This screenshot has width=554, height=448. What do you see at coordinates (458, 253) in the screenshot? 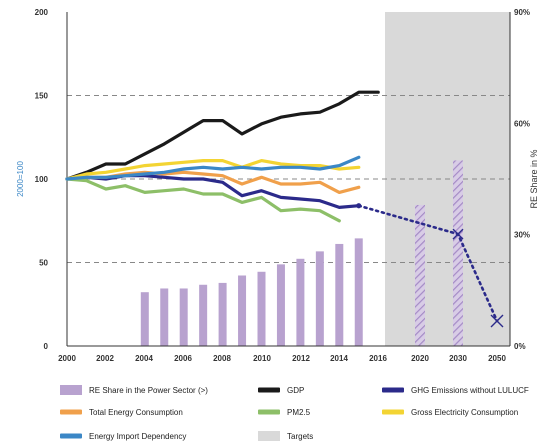
I see `bar-target-2030` at bounding box center [458, 253].